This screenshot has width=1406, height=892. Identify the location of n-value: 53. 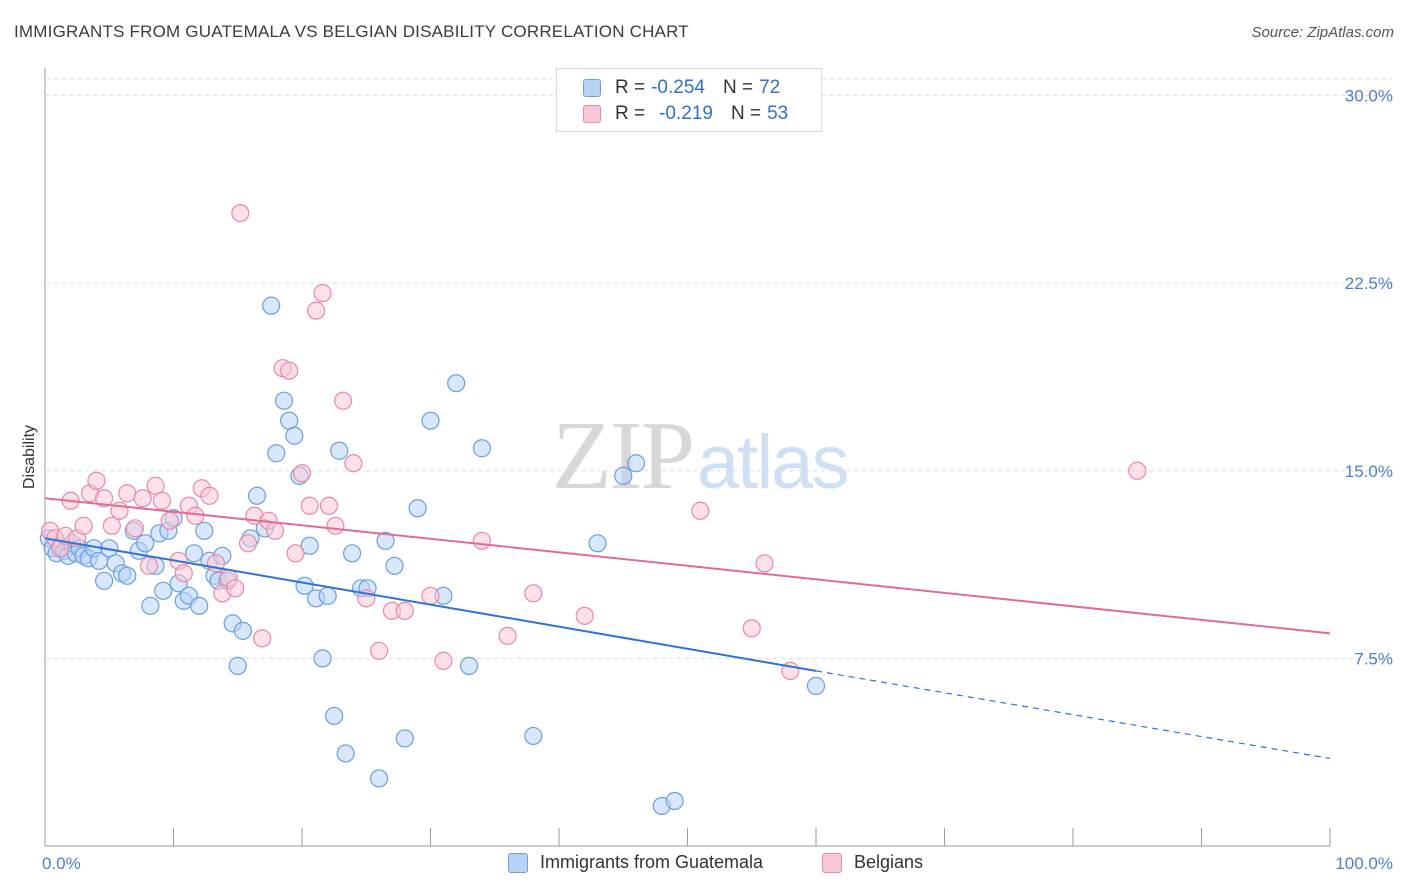
(778, 113).